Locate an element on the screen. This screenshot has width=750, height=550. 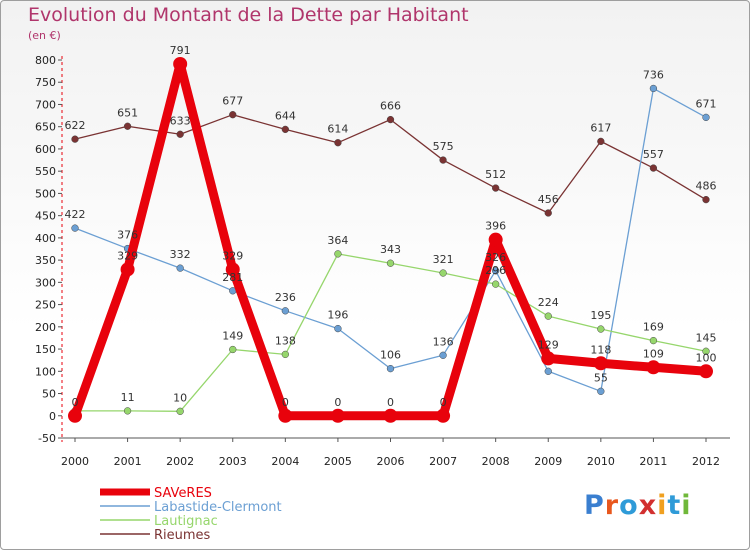
data-label: 136 is located at coordinates (443, 341).